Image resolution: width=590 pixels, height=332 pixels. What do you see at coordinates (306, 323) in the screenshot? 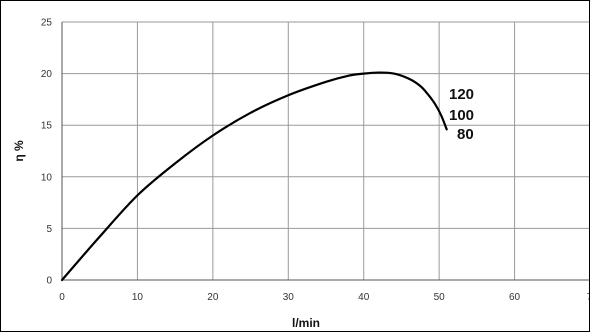
I see `x-axis-label: l/min` at bounding box center [306, 323].